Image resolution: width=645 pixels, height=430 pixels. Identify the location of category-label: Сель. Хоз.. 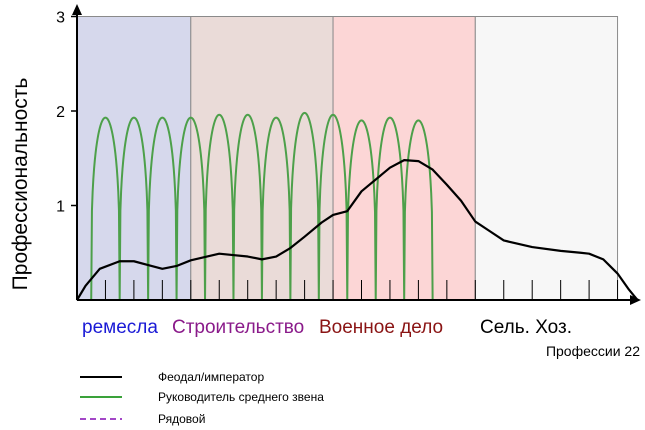
(526, 327).